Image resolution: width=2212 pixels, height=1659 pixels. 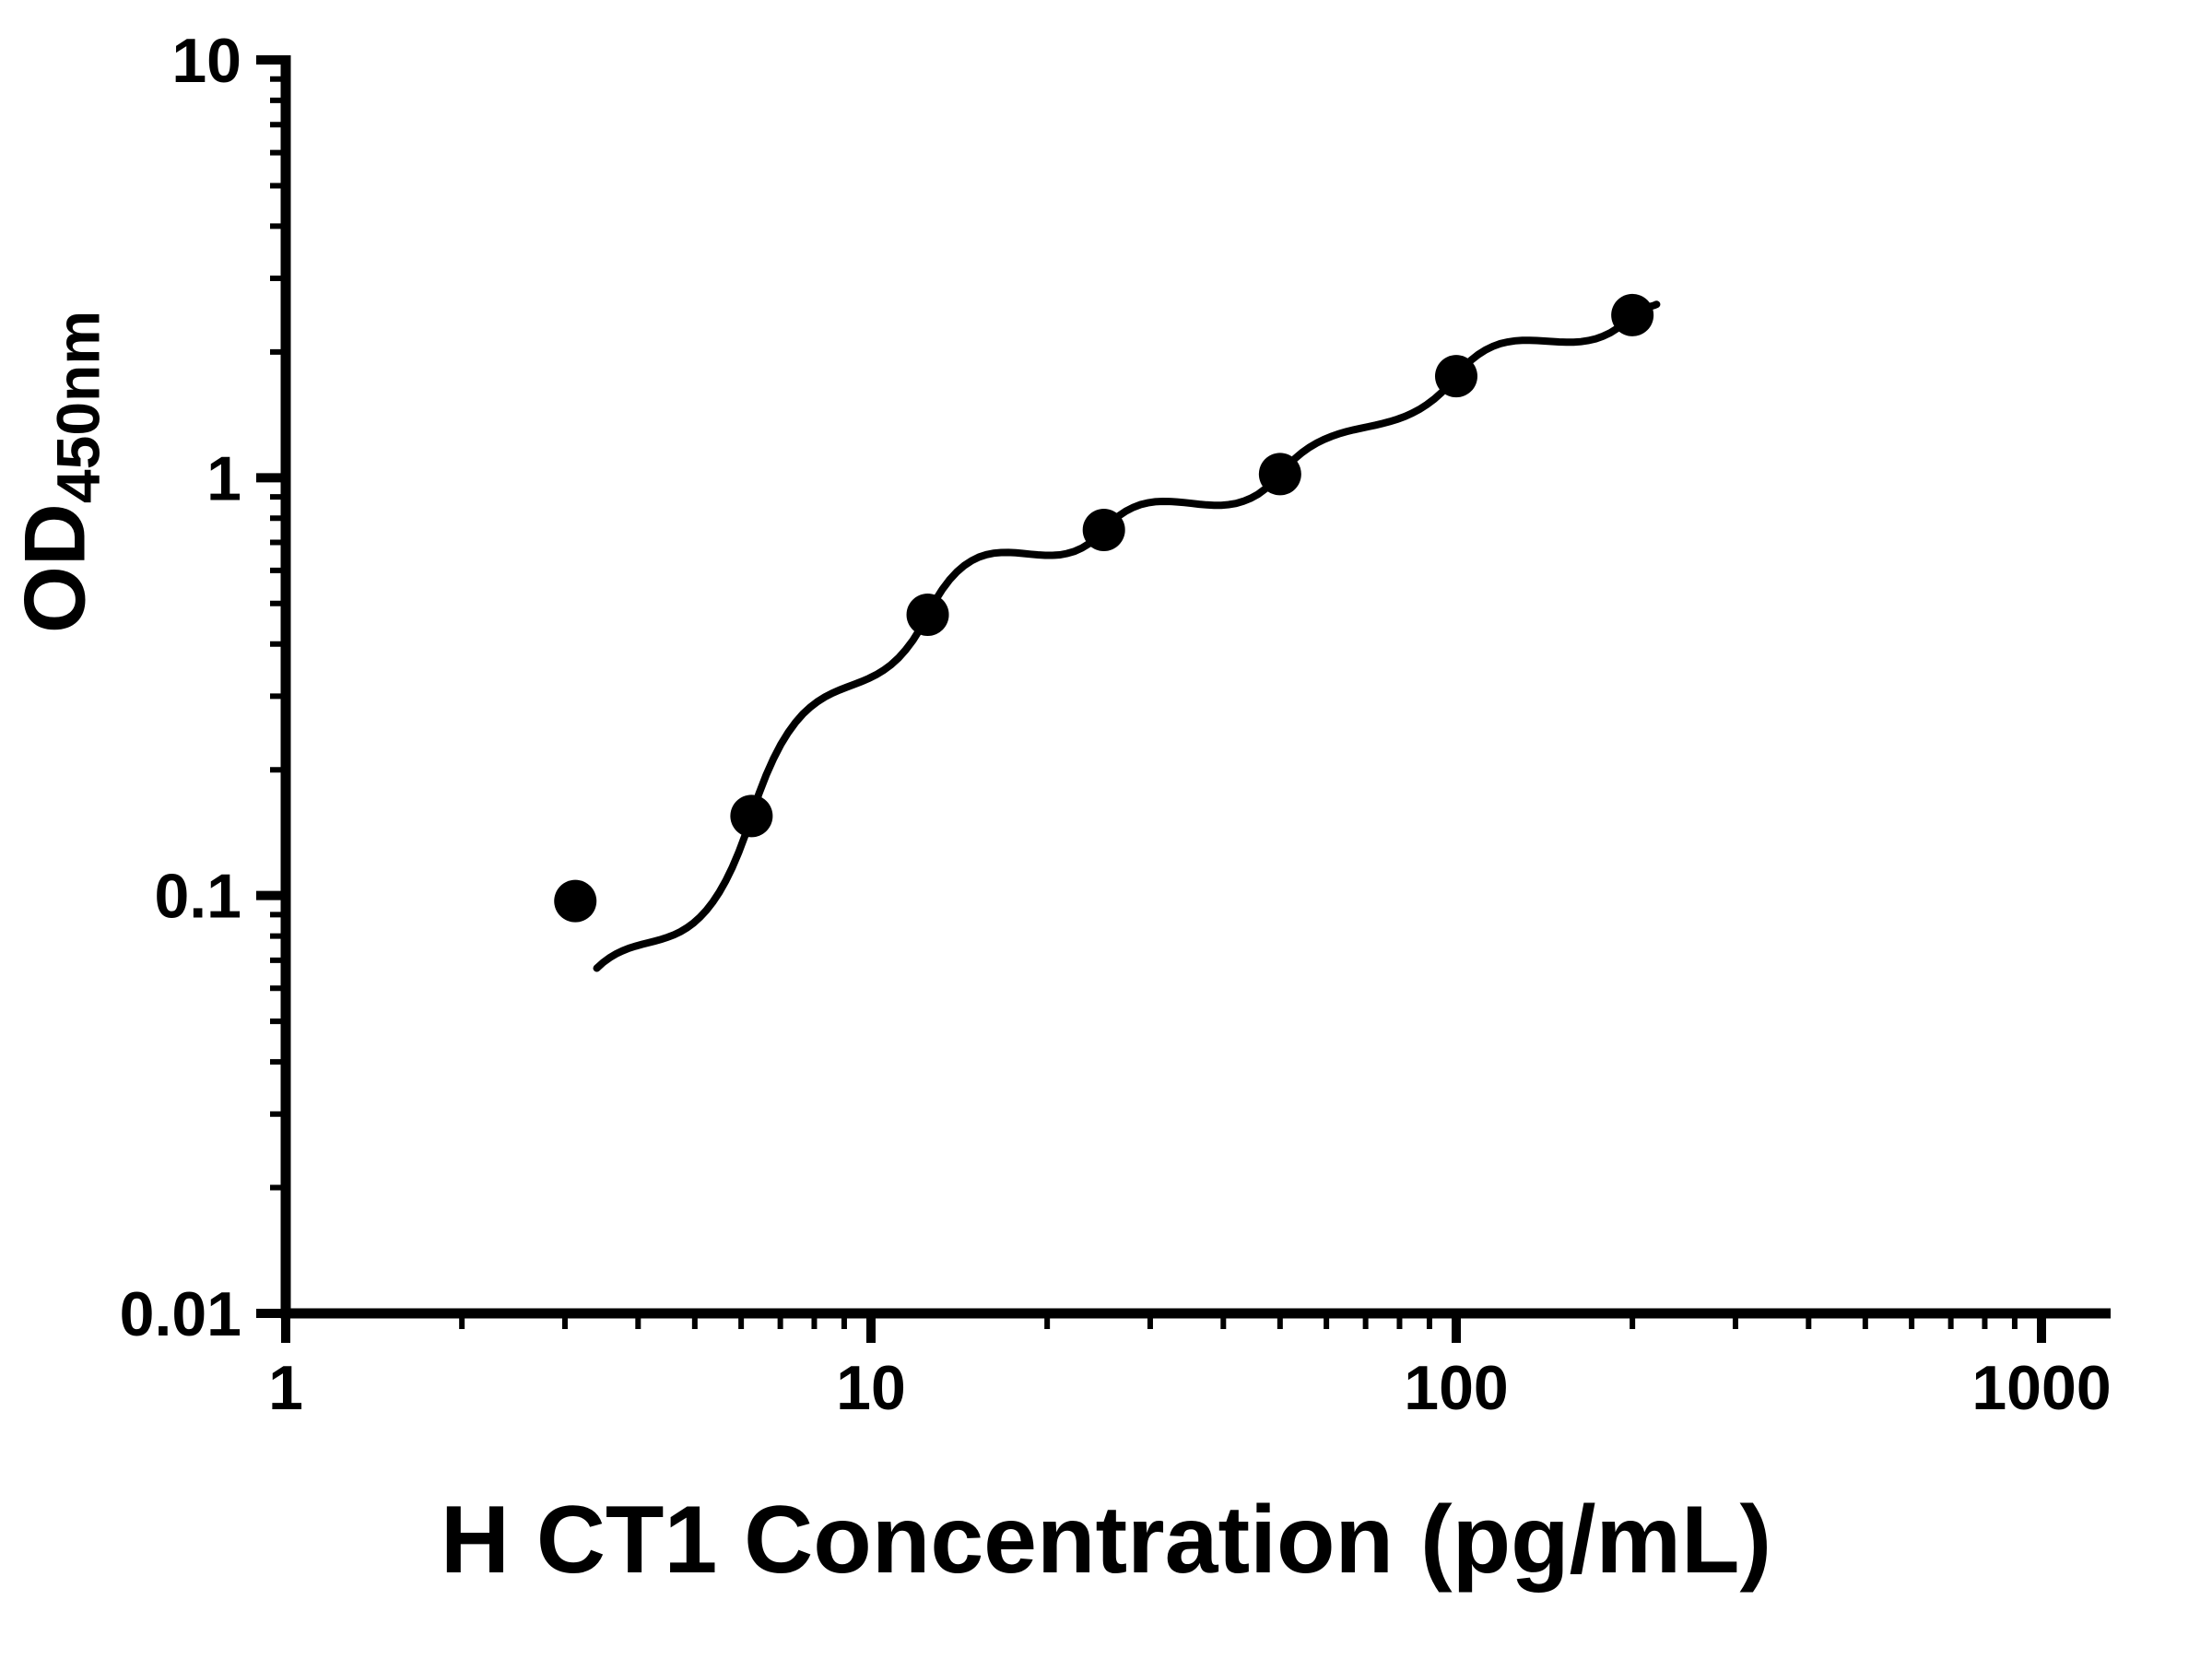 I want to click on x-tick-label: 100, so click(x=1456, y=1388).